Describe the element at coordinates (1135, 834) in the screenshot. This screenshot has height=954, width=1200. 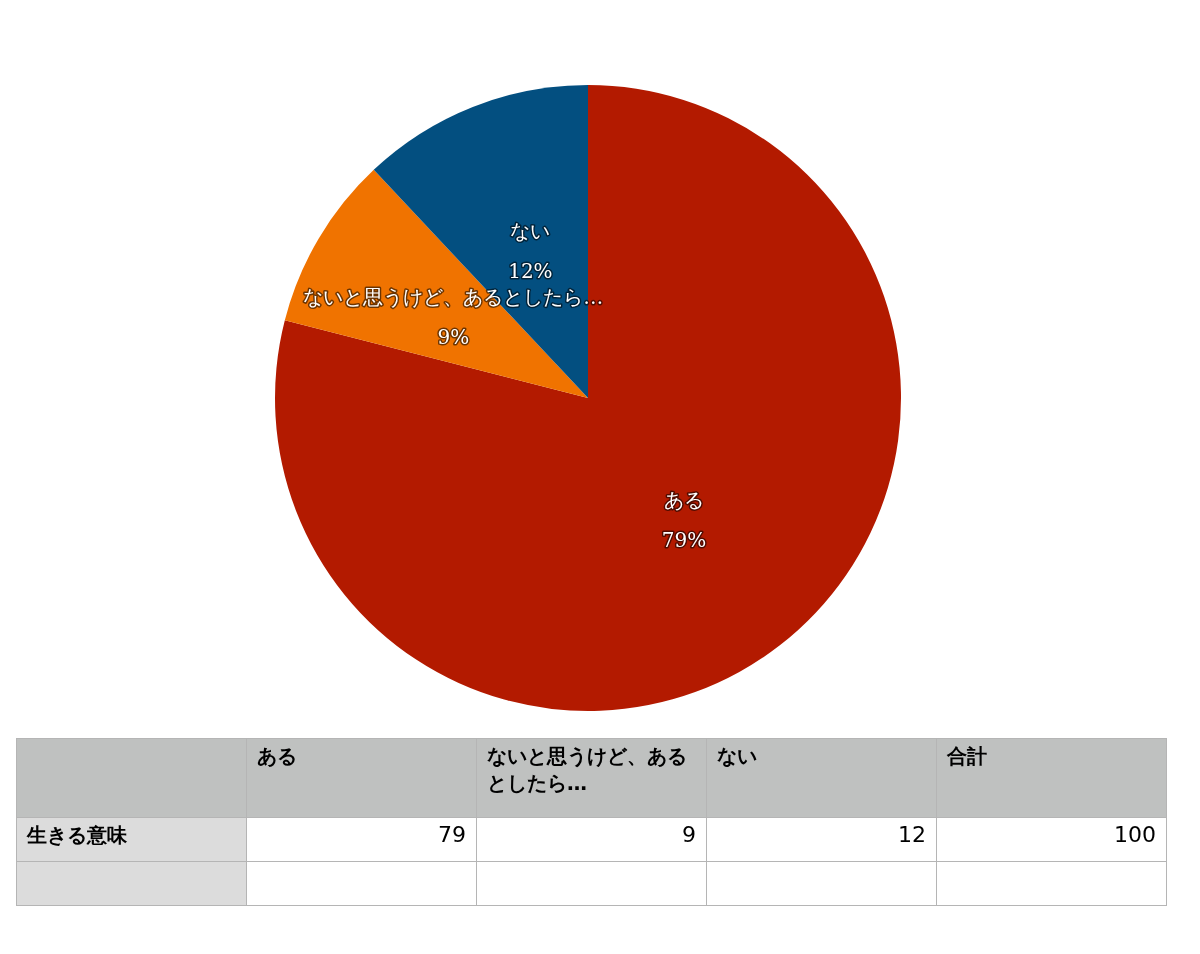
I see `text: 100` at that location.